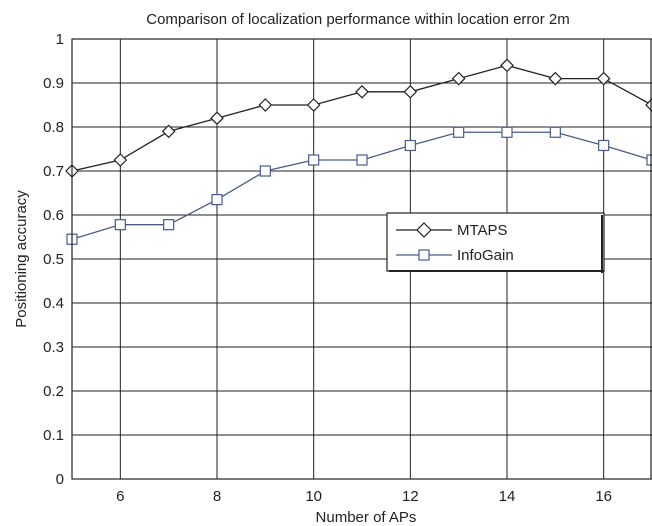  What do you see at coordinates (60, 39) in the screenshot?
I see `y-tick-label: 1` at bounding box center [60, 39].